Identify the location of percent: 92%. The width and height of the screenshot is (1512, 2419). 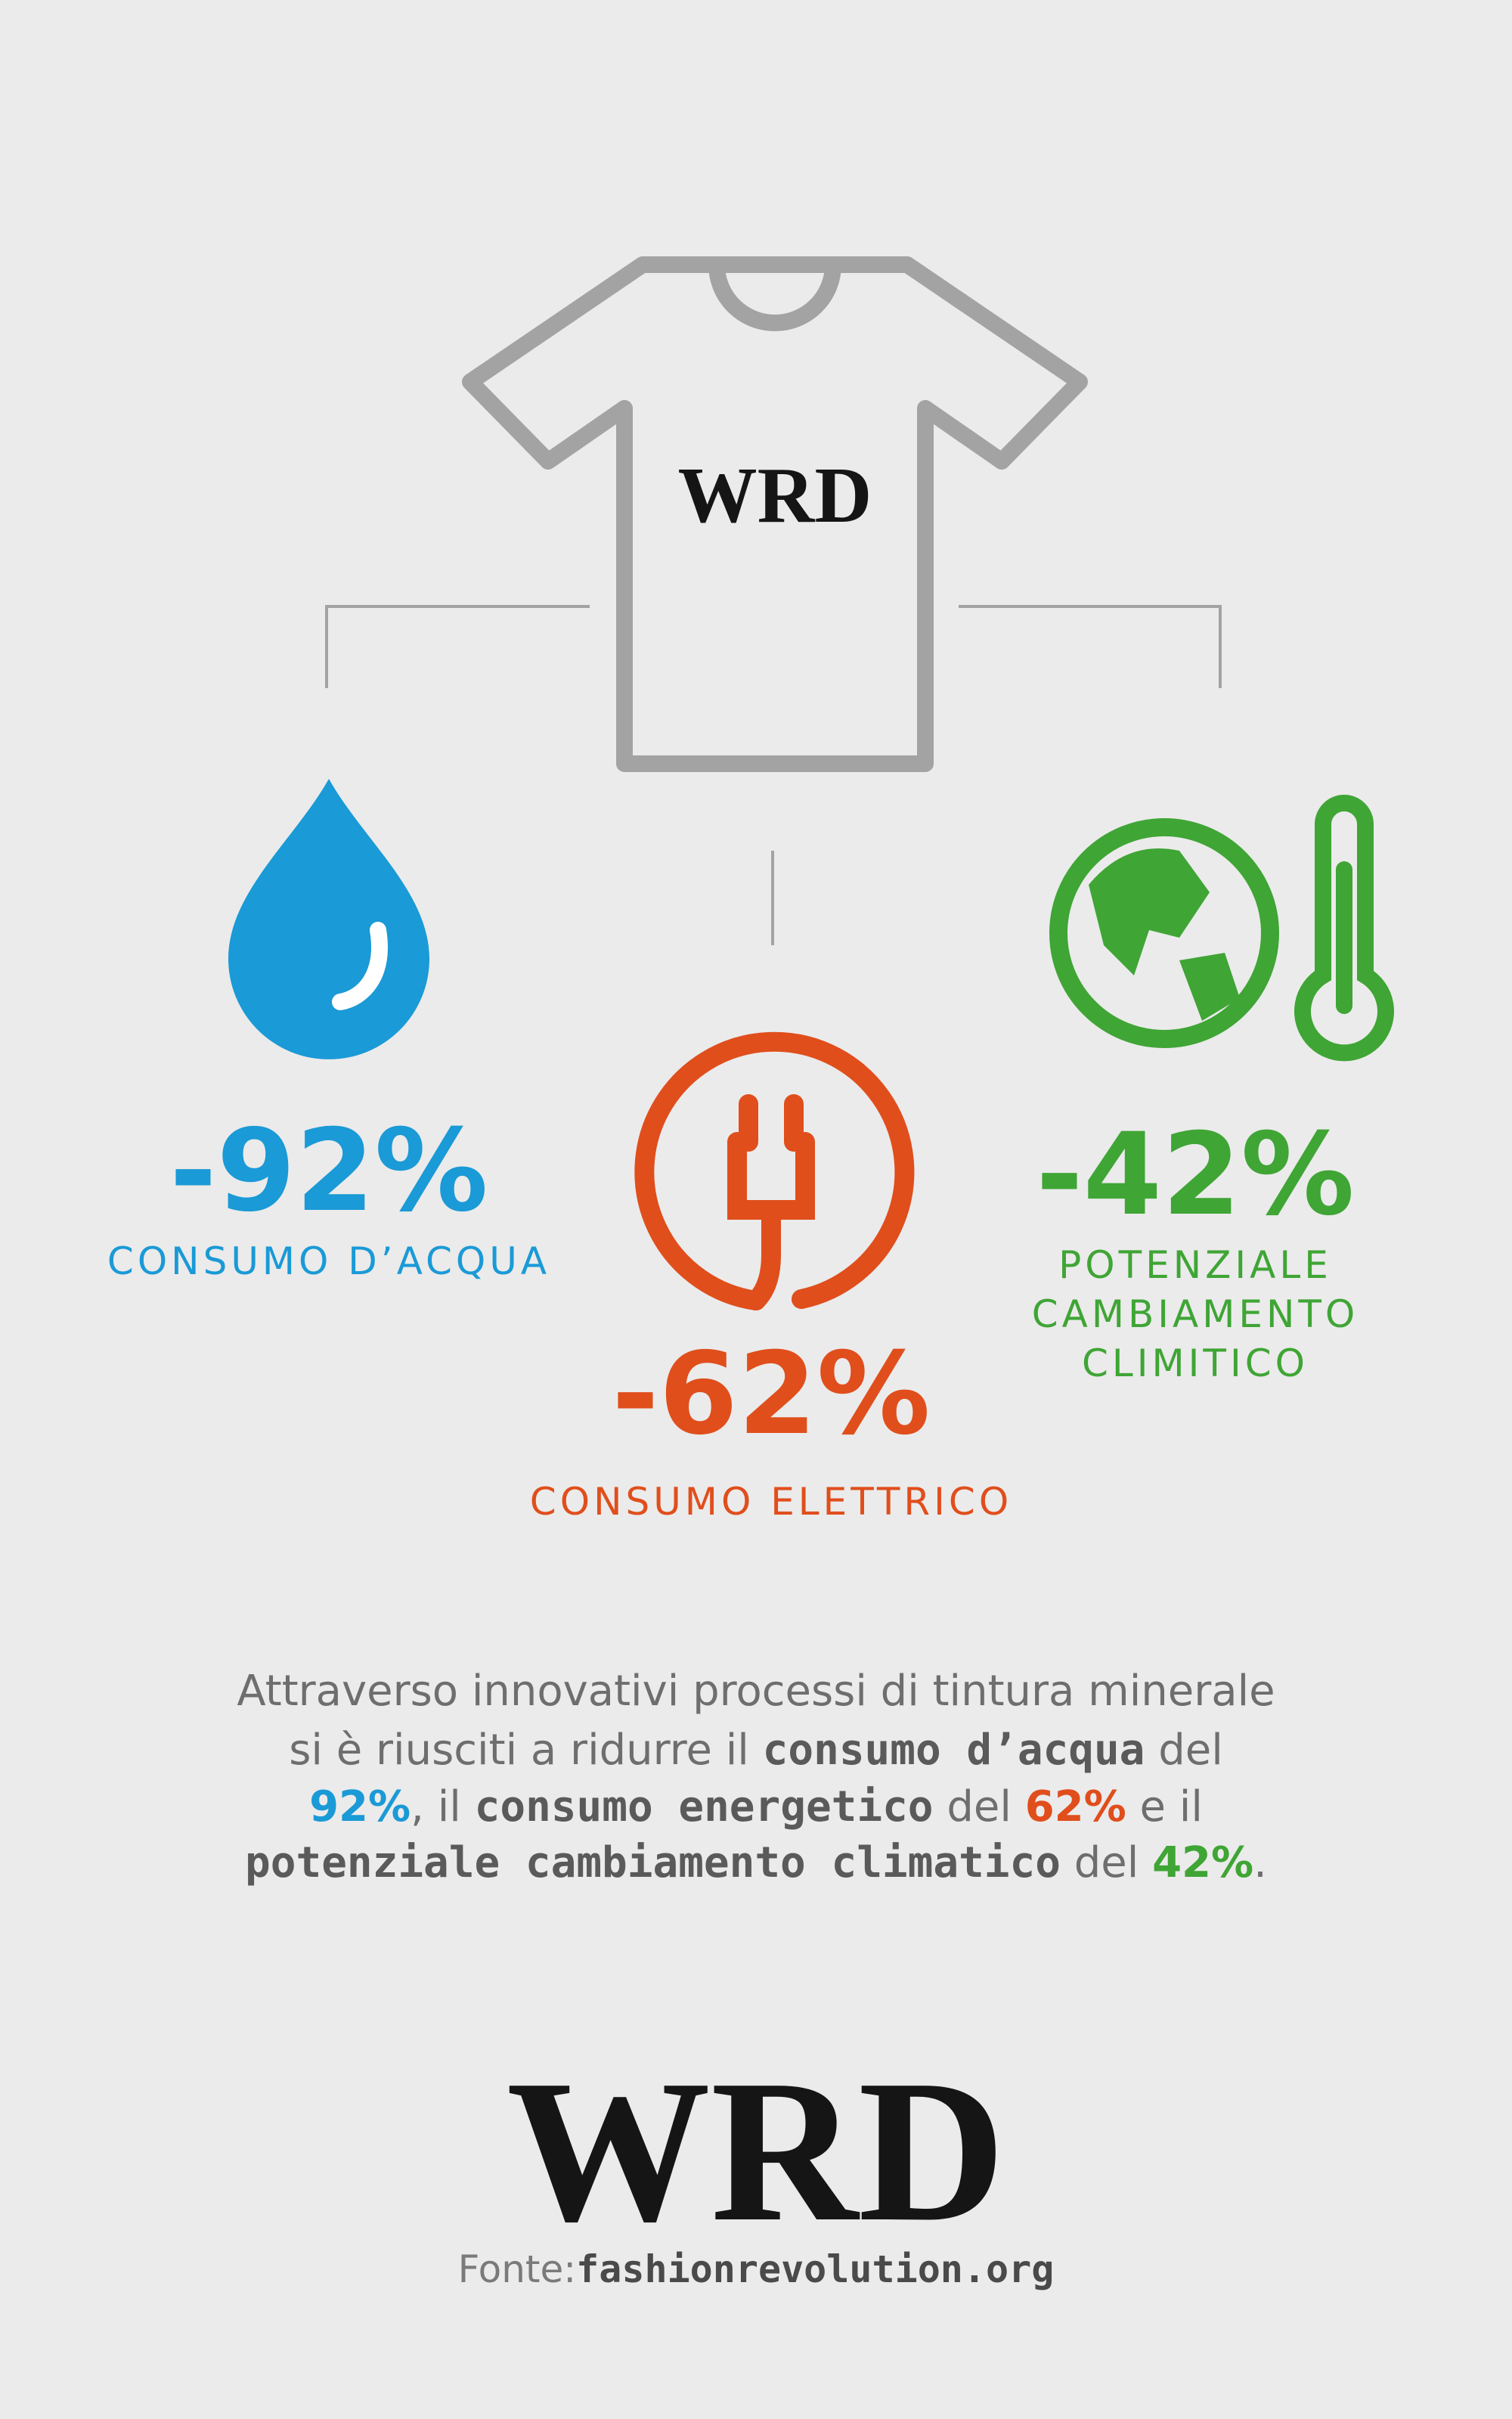
(360, 1806).